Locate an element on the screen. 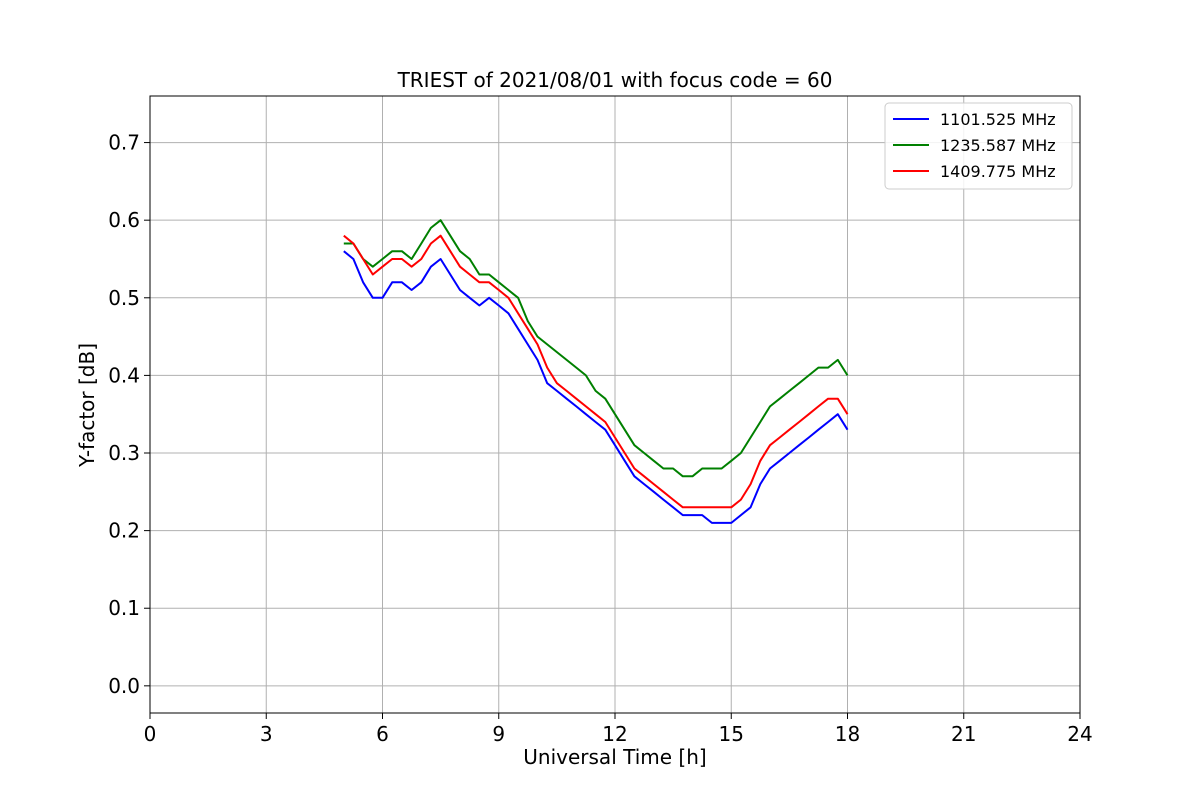 Image resolution: width=1200 pixels, height=805 pixels. y-tick-label: 0.7 is located at coordinates (124, 143).